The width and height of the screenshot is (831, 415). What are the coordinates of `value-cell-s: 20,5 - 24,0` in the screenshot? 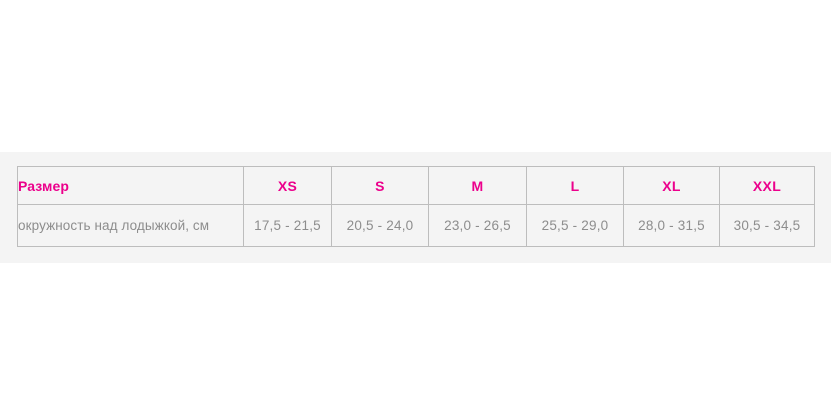 It's located at (380, 225).